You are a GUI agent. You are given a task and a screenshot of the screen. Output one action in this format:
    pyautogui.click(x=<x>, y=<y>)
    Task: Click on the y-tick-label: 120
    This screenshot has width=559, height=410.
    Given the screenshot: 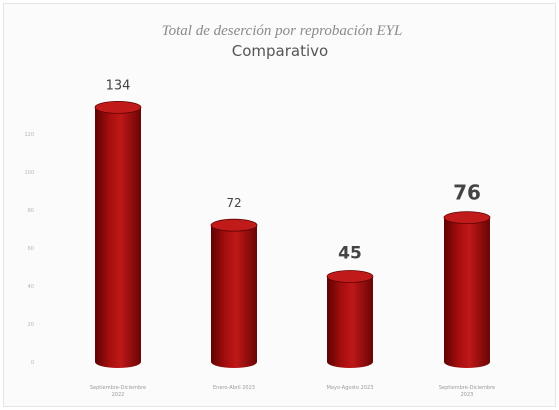 What is the action you would take?
    pyautogui.click(x=29, y=135)
    